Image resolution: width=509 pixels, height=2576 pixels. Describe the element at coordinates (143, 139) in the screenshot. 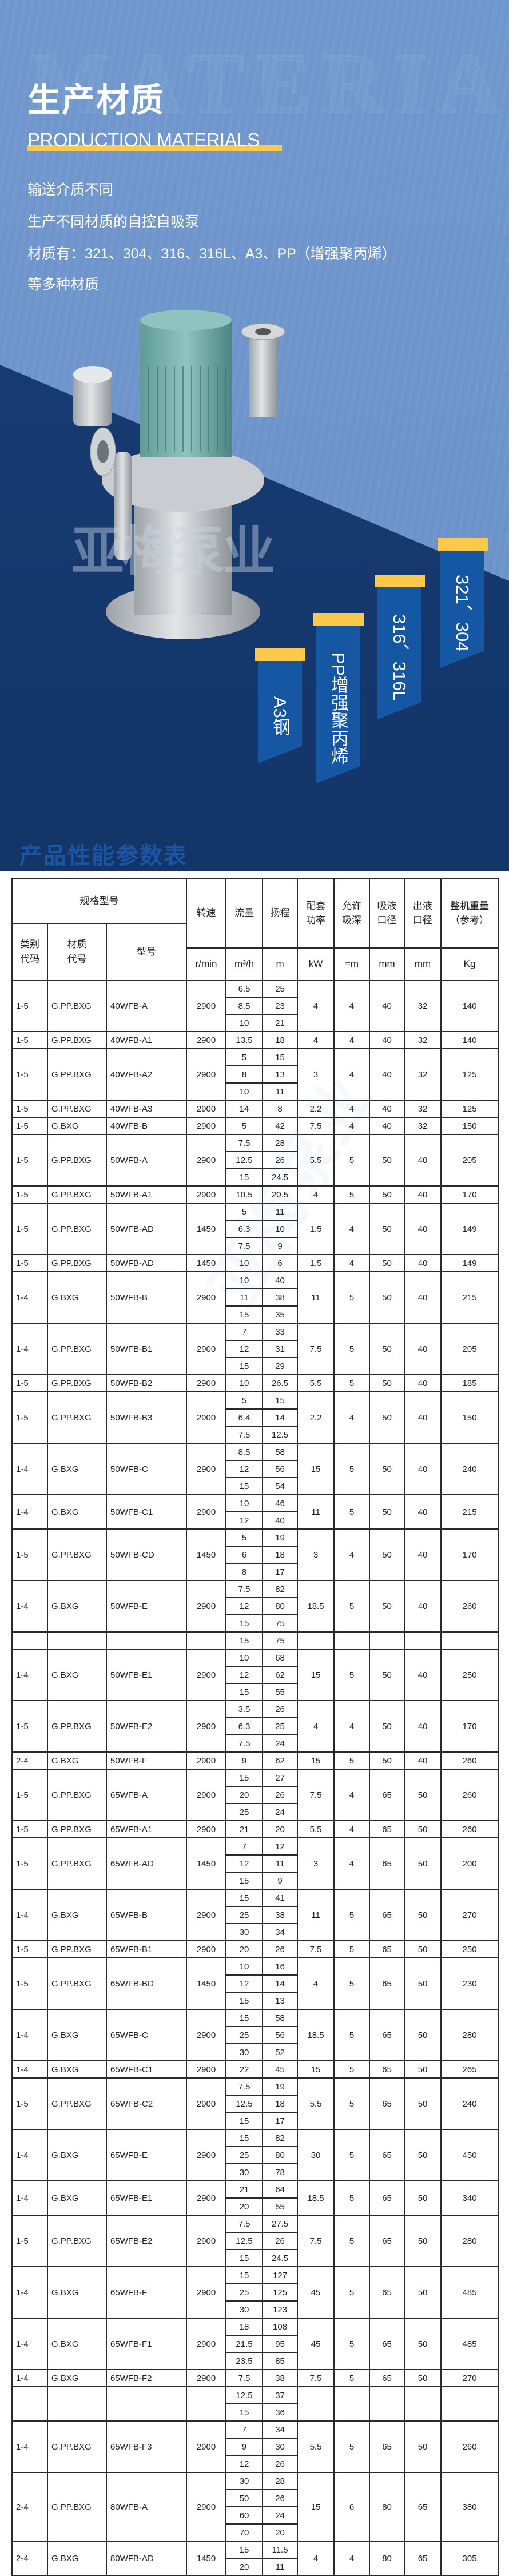

I see `hero-subtitle: PRODUCTION MATERIALS` at that location.